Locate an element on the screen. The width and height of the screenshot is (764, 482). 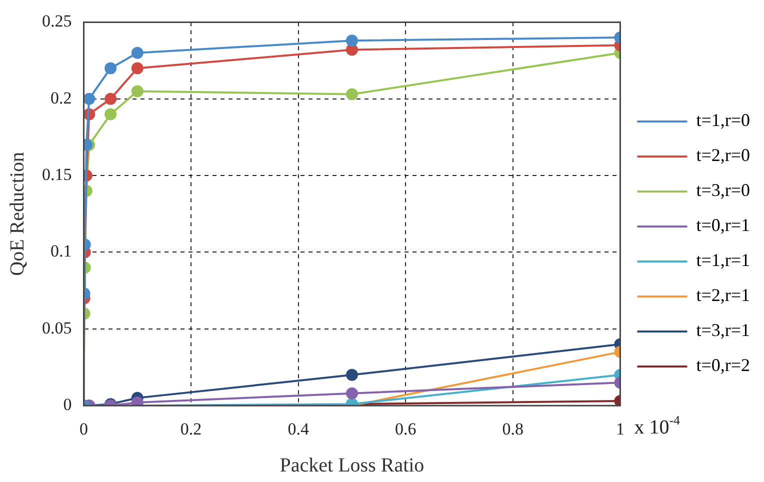
x-tick-label: 0.6 is located at coordinates (405, 428).